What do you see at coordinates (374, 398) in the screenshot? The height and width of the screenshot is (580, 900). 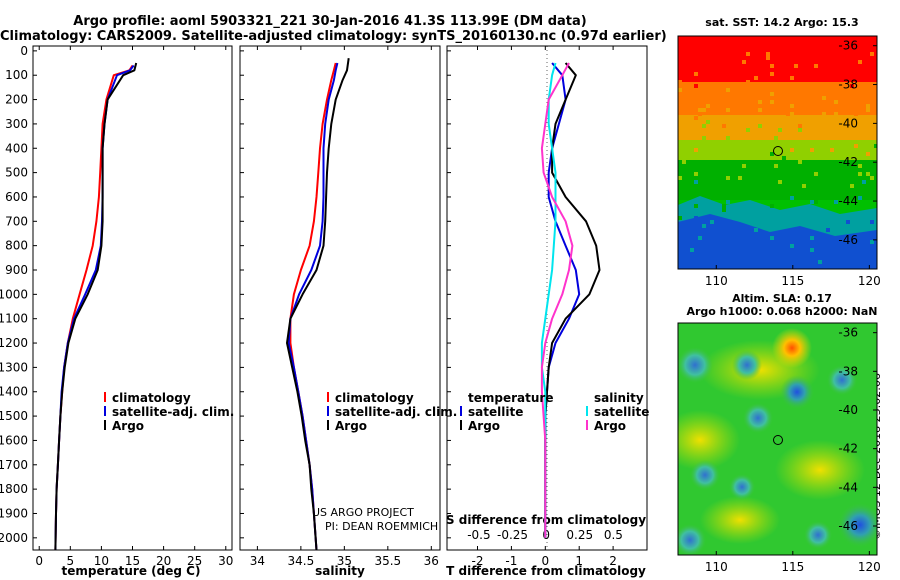 I see `legend-label-climatology: climatology` at bounding box center [374, 398].